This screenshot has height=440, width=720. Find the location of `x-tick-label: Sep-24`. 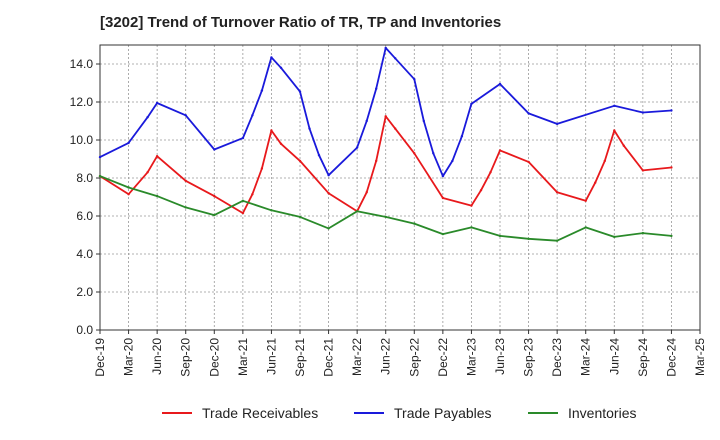

x-tick-label: Sep-24 is located at coordinates (643, 357).